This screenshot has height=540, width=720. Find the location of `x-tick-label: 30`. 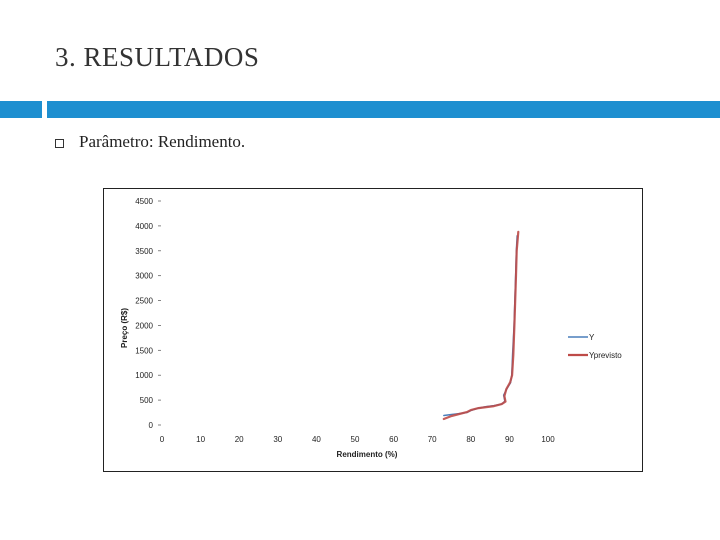

x-tick-label: 30 is located at coordinates (277, 439).